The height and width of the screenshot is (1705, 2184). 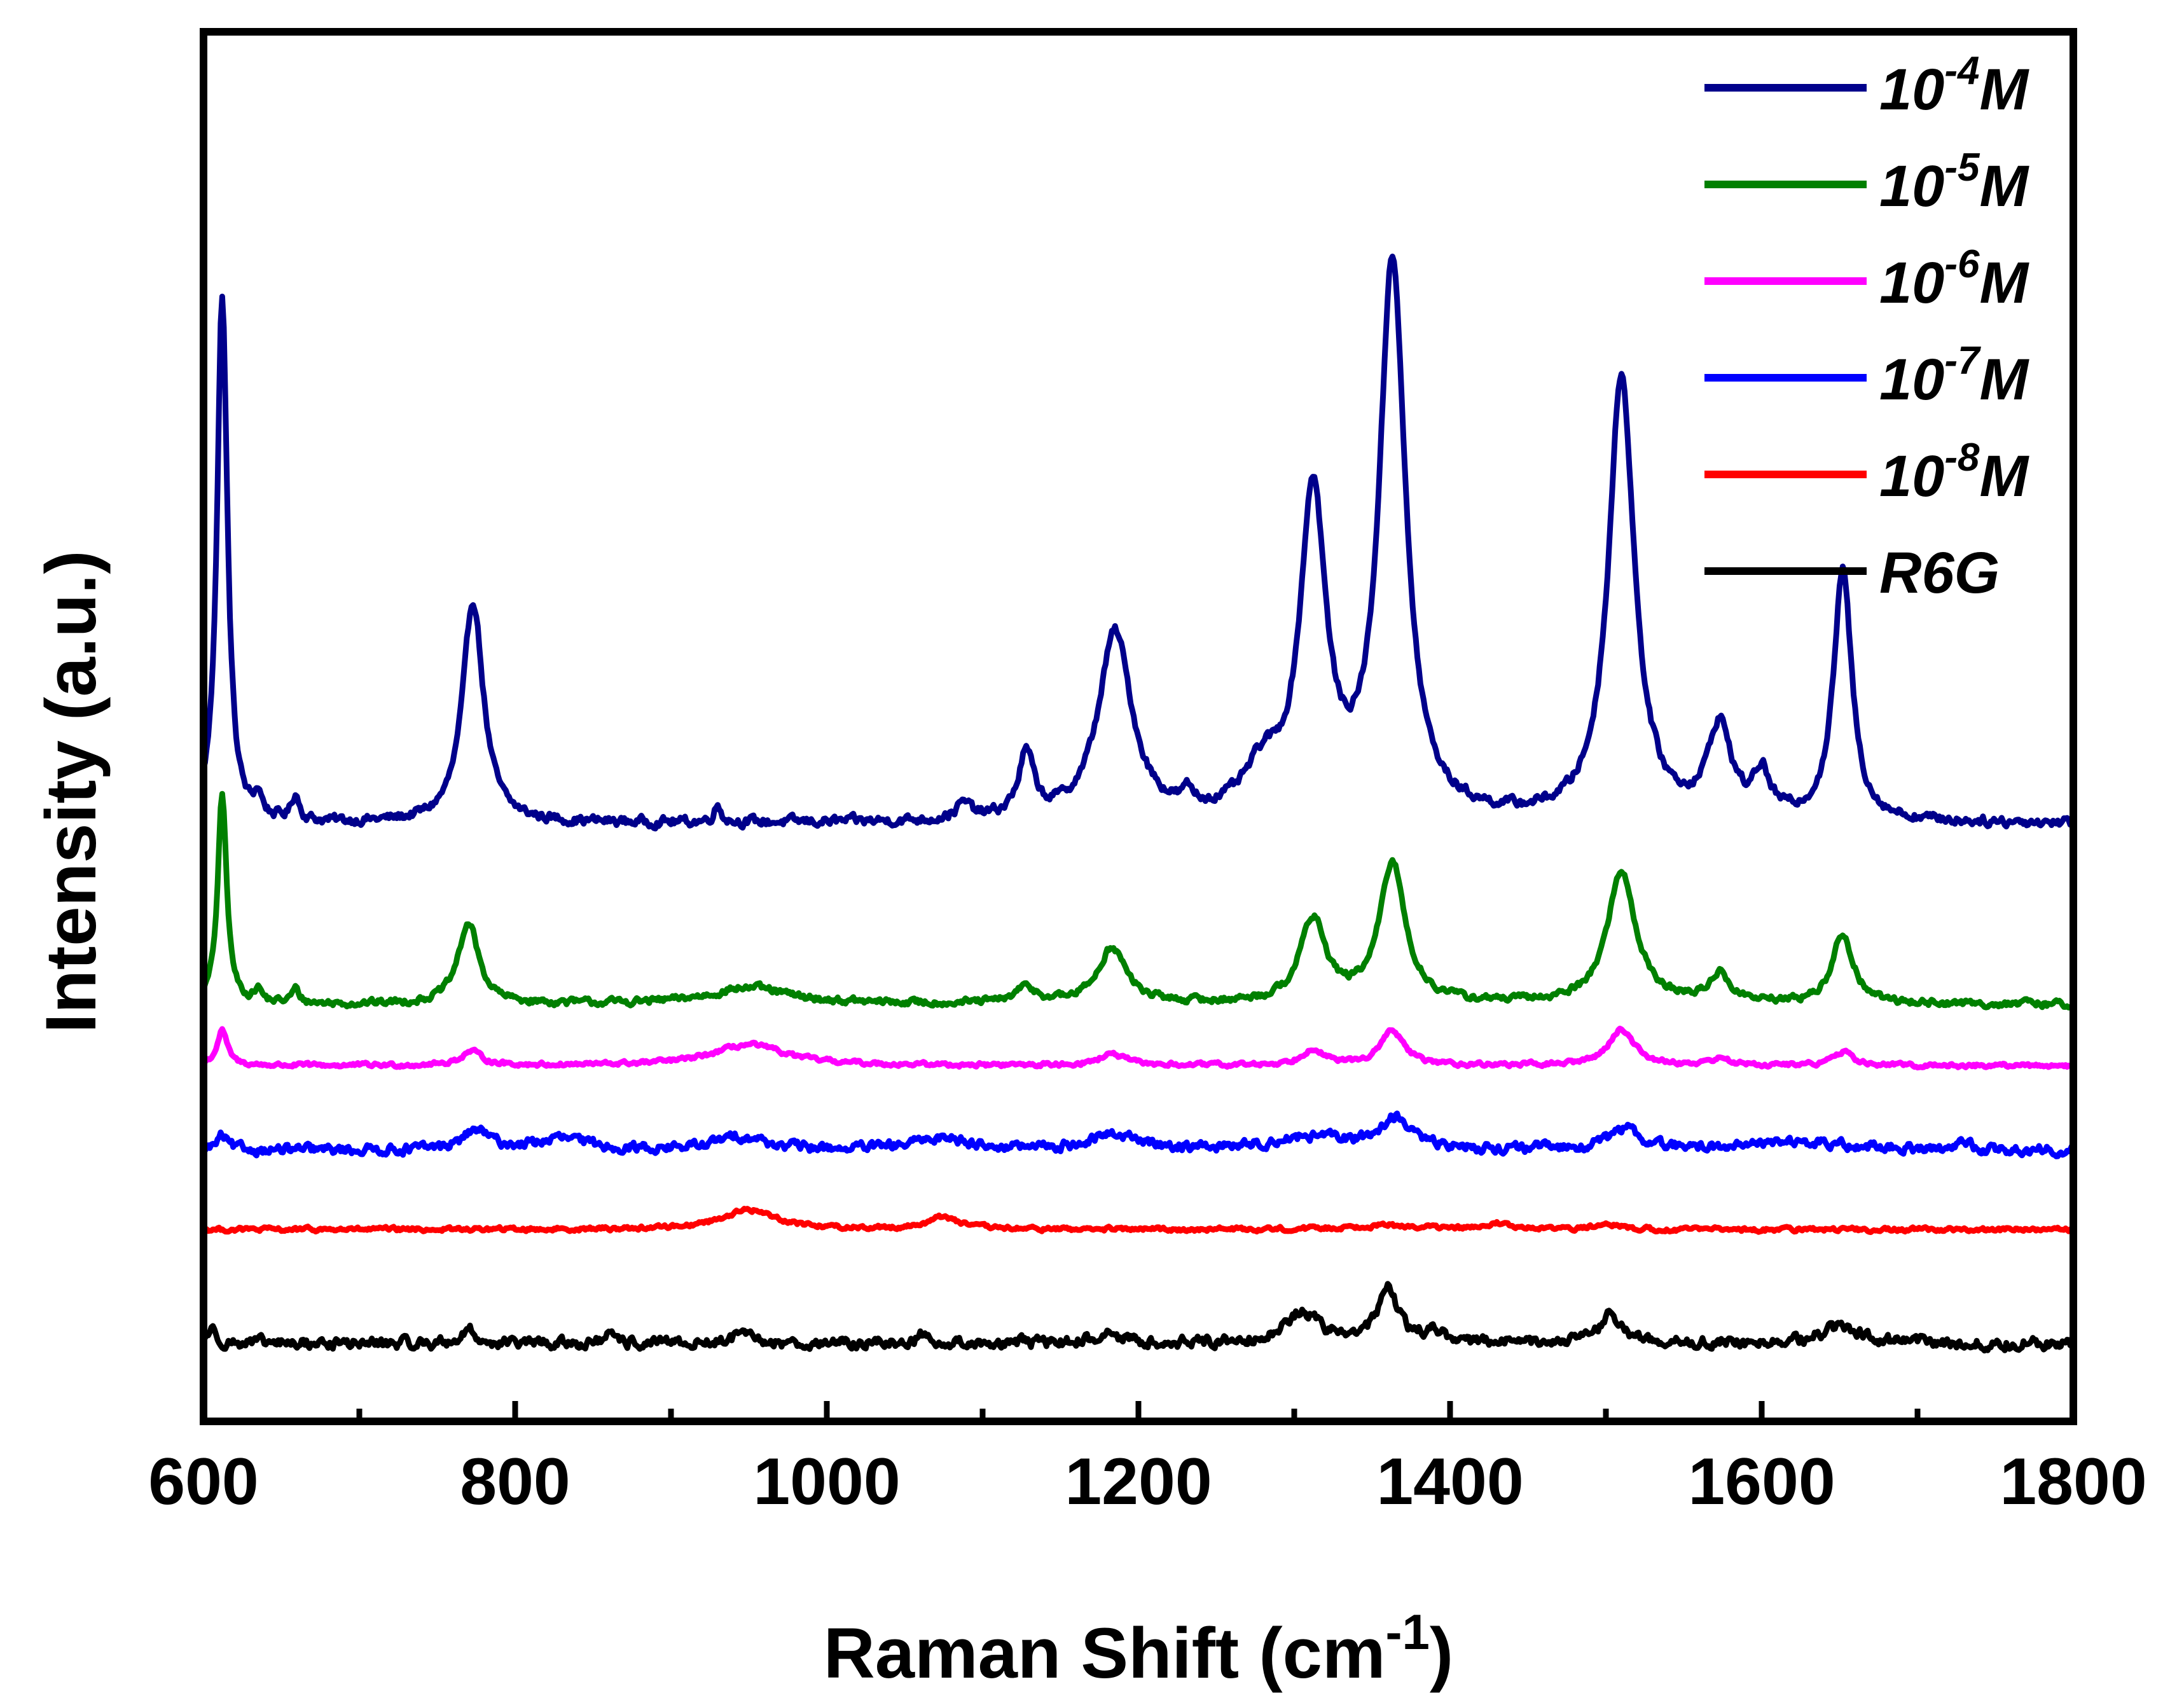 I want to click on legend-label-1: 10-4M, so click(x=1954, y=85).